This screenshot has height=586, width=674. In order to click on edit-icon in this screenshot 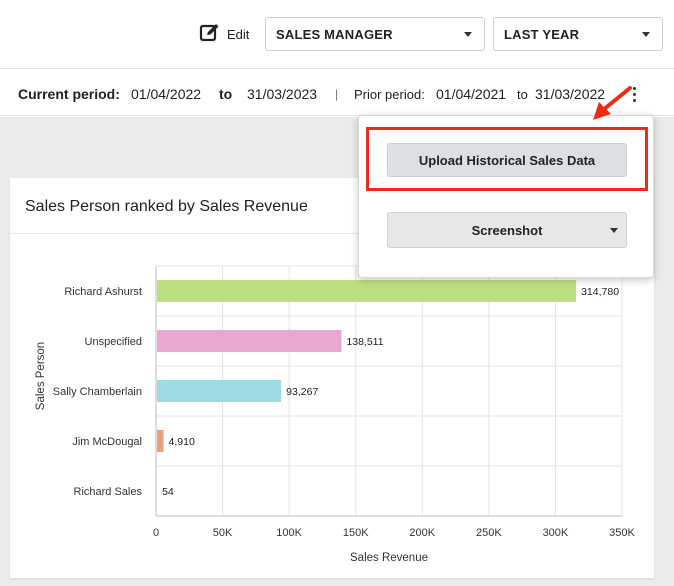, I will do `click(210, 34)`.